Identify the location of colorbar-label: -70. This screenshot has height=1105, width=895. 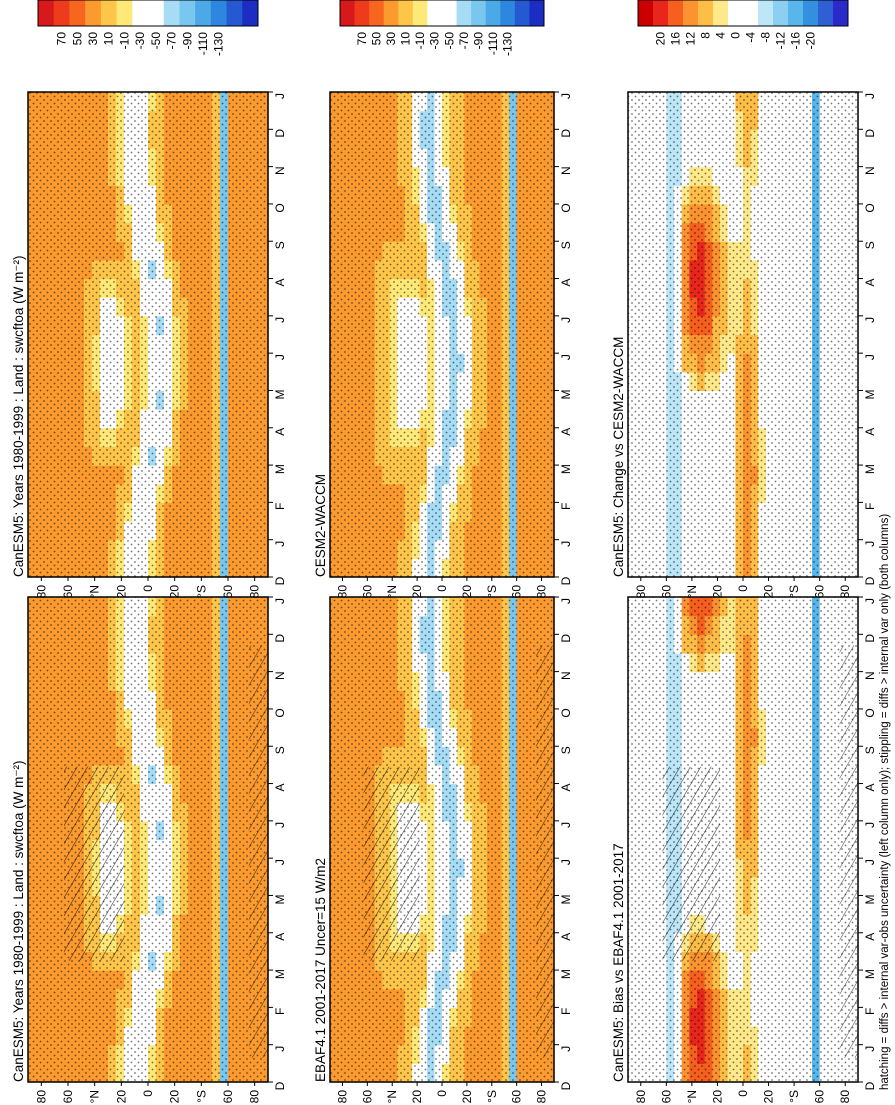
(464, 41).